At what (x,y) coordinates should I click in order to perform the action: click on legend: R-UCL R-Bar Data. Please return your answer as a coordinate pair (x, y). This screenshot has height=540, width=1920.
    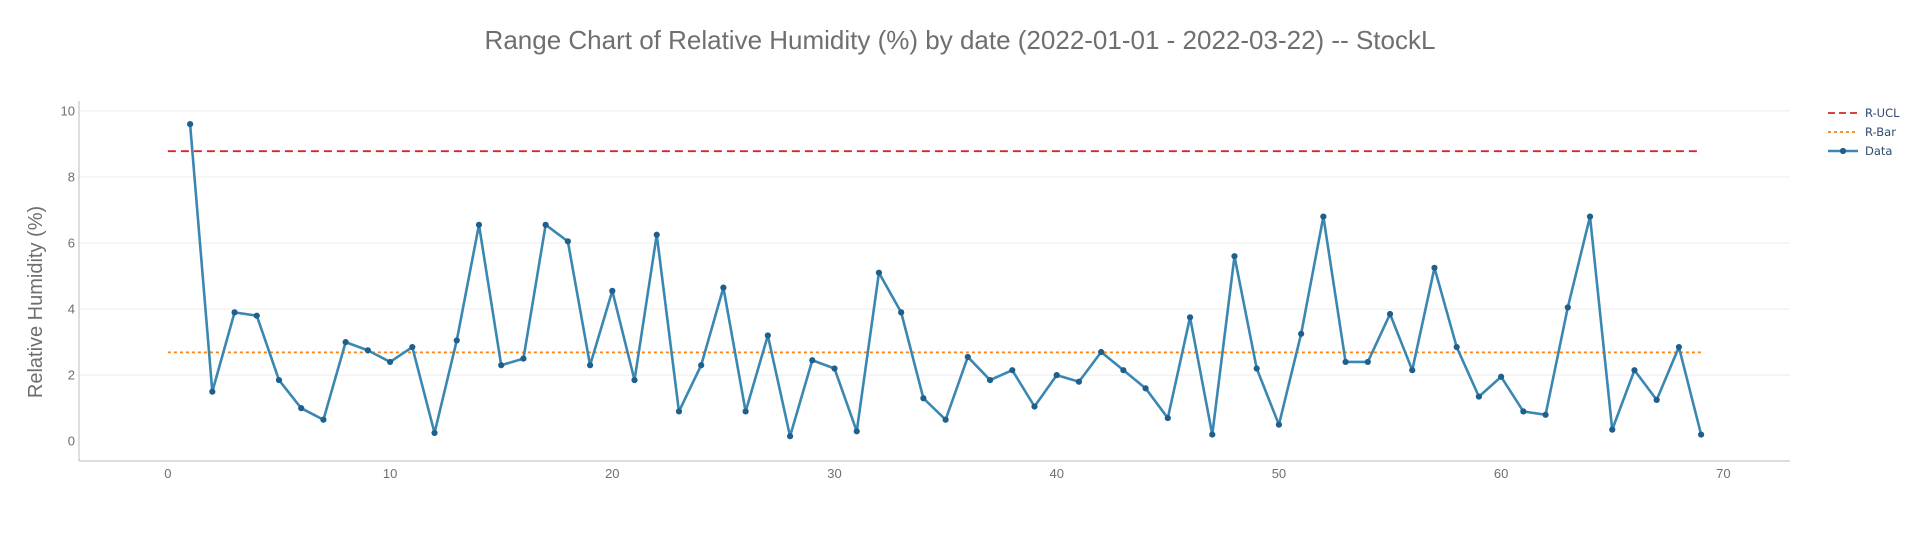
    Looking at the image, I should click on (1864, 132).